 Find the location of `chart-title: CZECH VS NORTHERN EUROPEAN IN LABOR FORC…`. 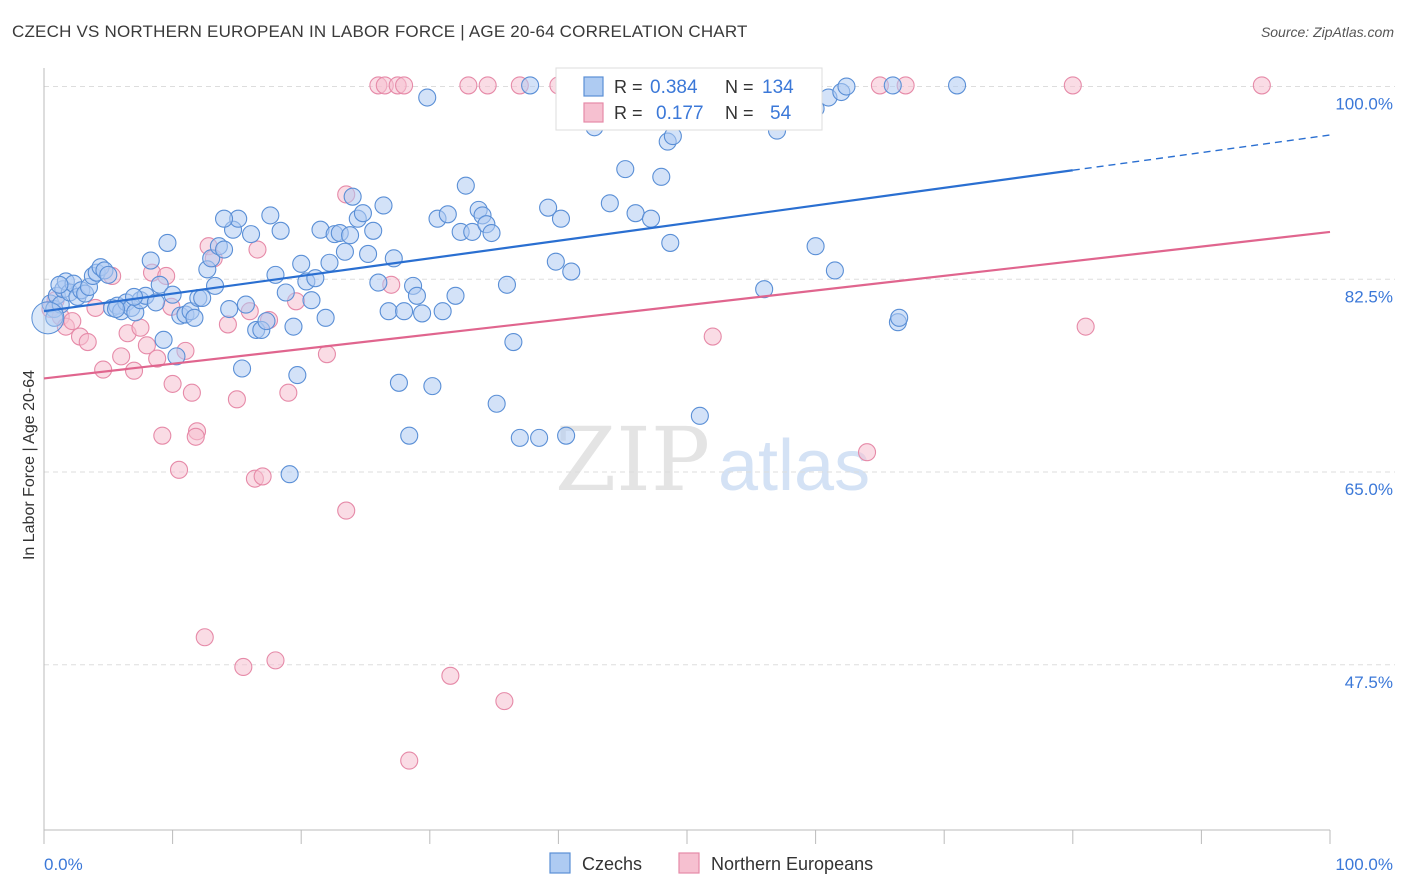

chart-title: CZECH VS NORTHERN EUROPEAN IN LABOR FORC… is located at coordinates (380, 31).